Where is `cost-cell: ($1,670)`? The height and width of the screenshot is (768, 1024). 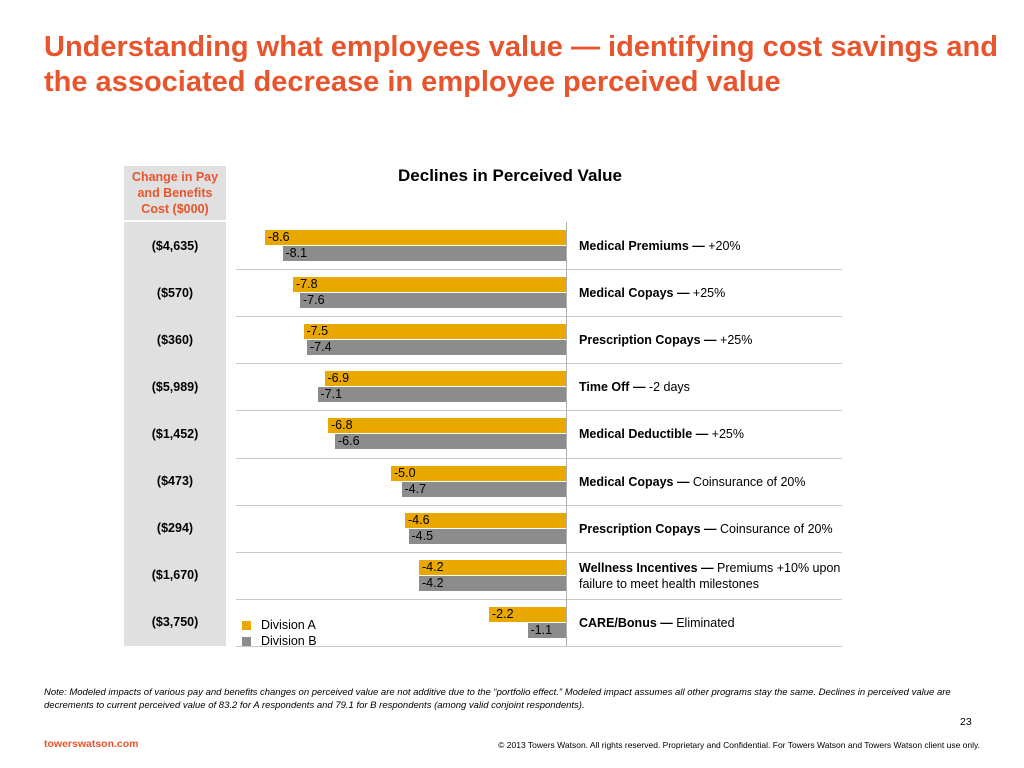 cost-cell: ($1,670) is located at coordinates (175, 575).